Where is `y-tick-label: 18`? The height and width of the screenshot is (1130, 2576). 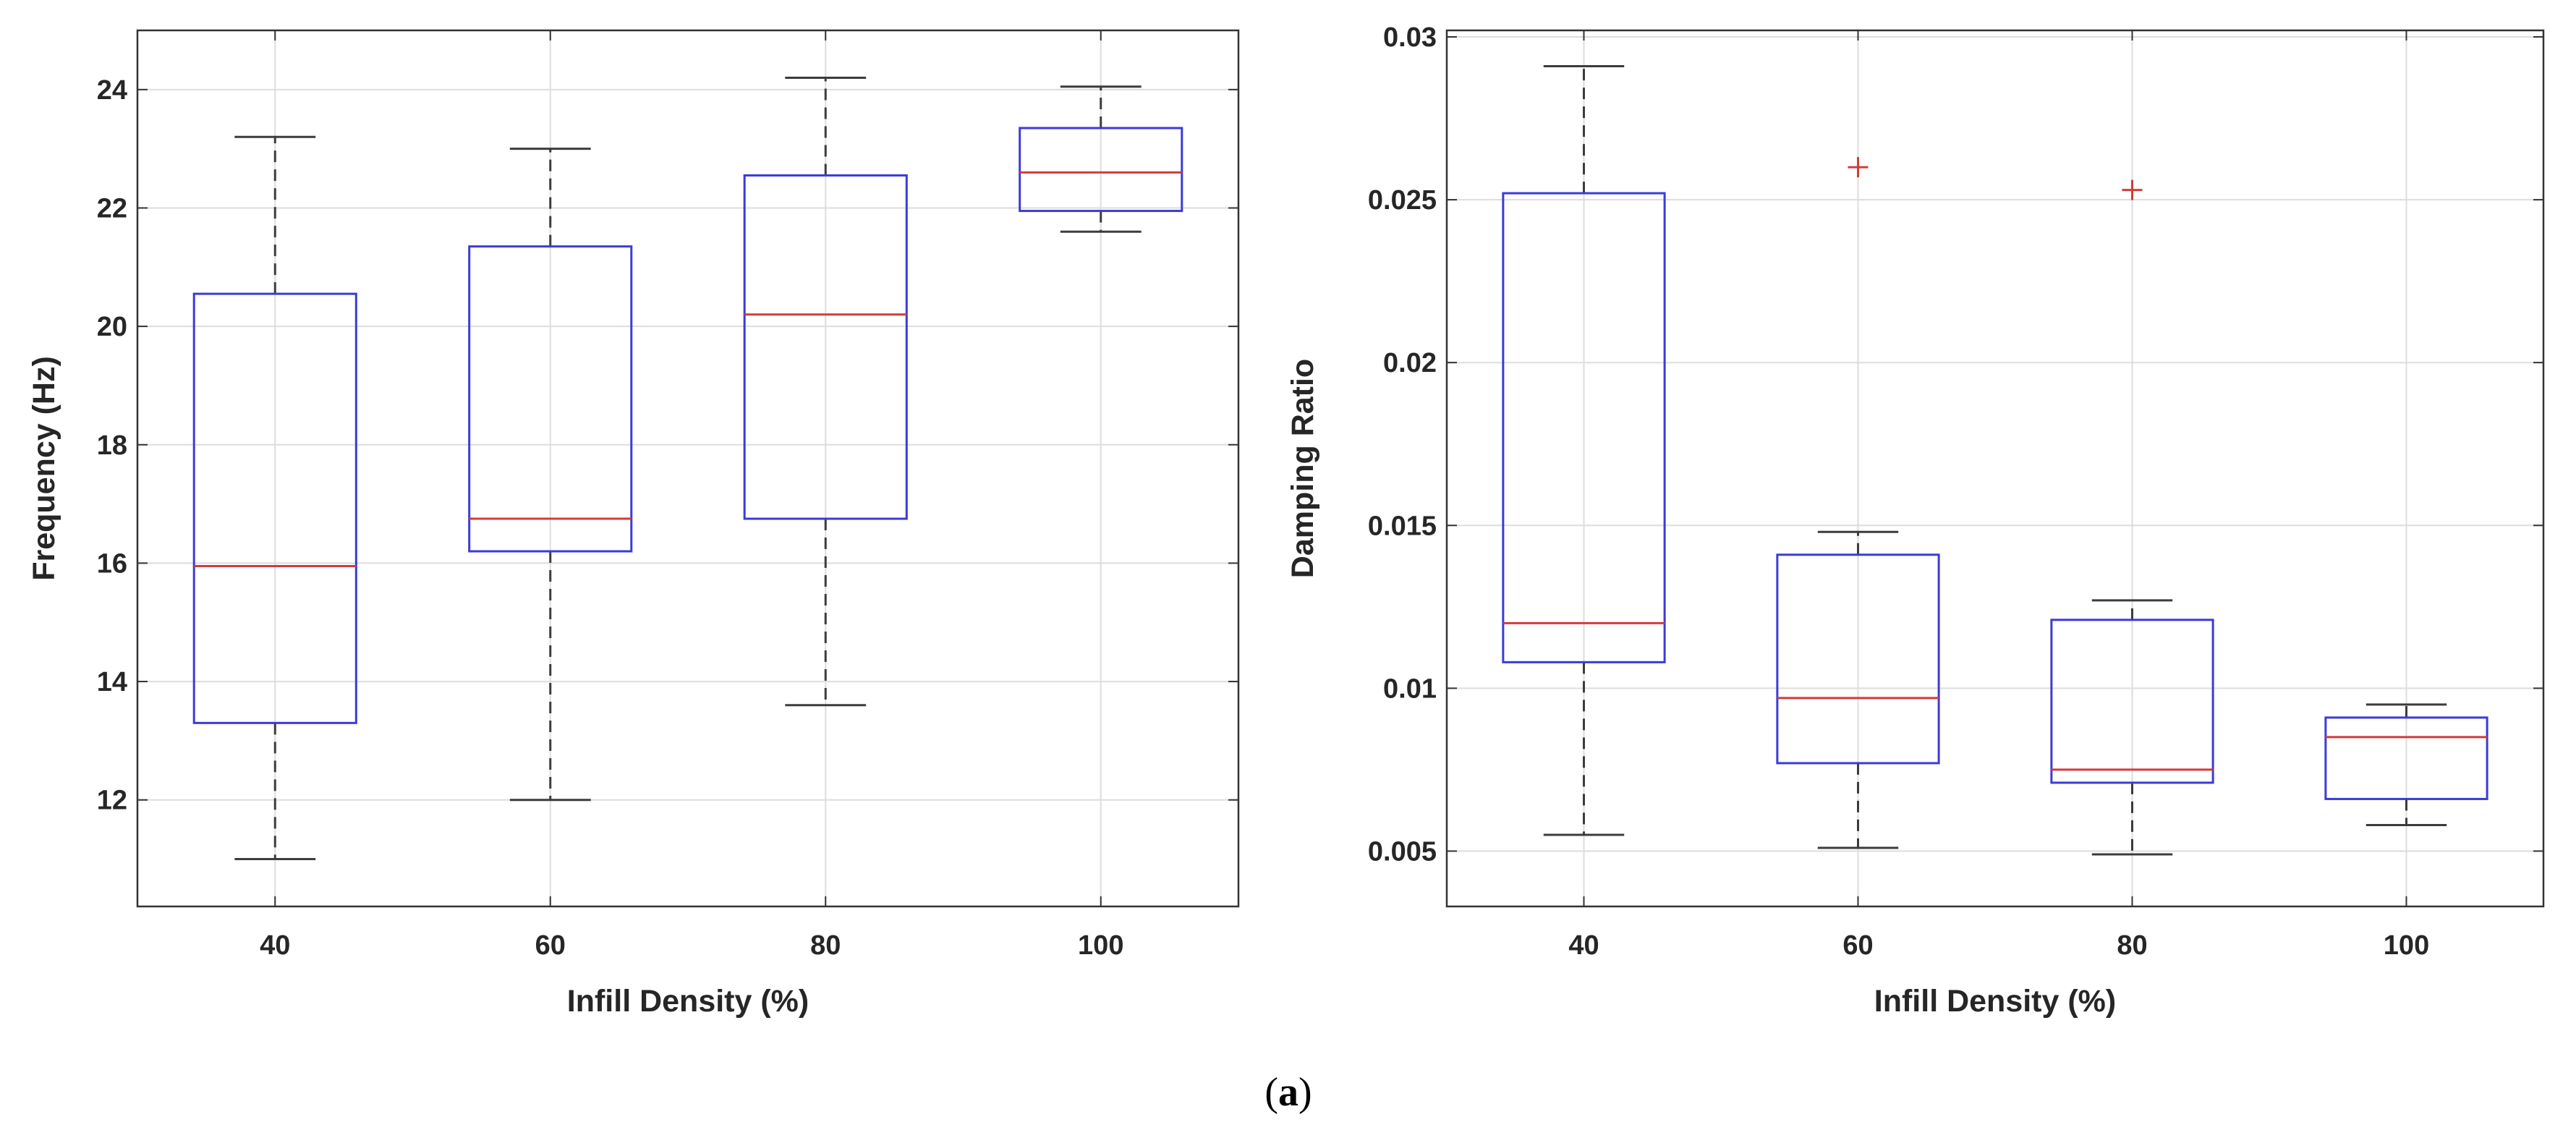
y-tick-label: 18 is located at coordinates (112, 446).